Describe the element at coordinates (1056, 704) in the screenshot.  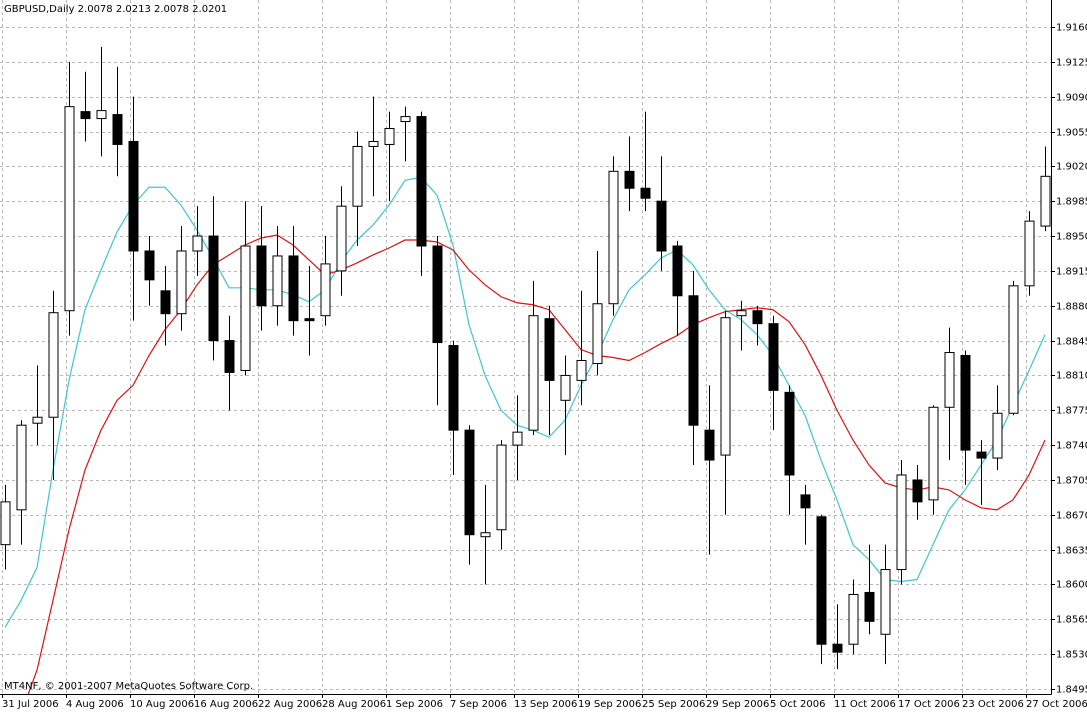
I see `x-tick-label: 27 Oct 2006` at that location.